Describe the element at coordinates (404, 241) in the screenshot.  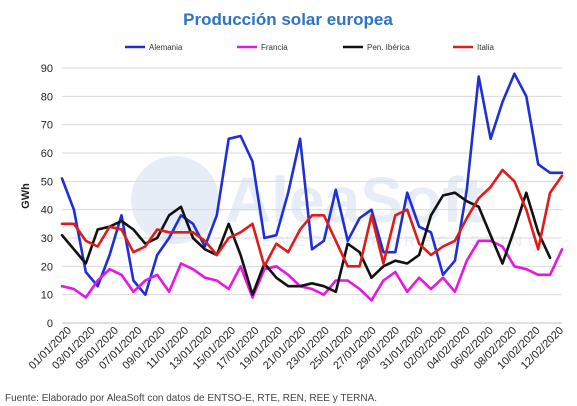
I see `watermark-tagline: ENERGY FORECASTING` at that location.